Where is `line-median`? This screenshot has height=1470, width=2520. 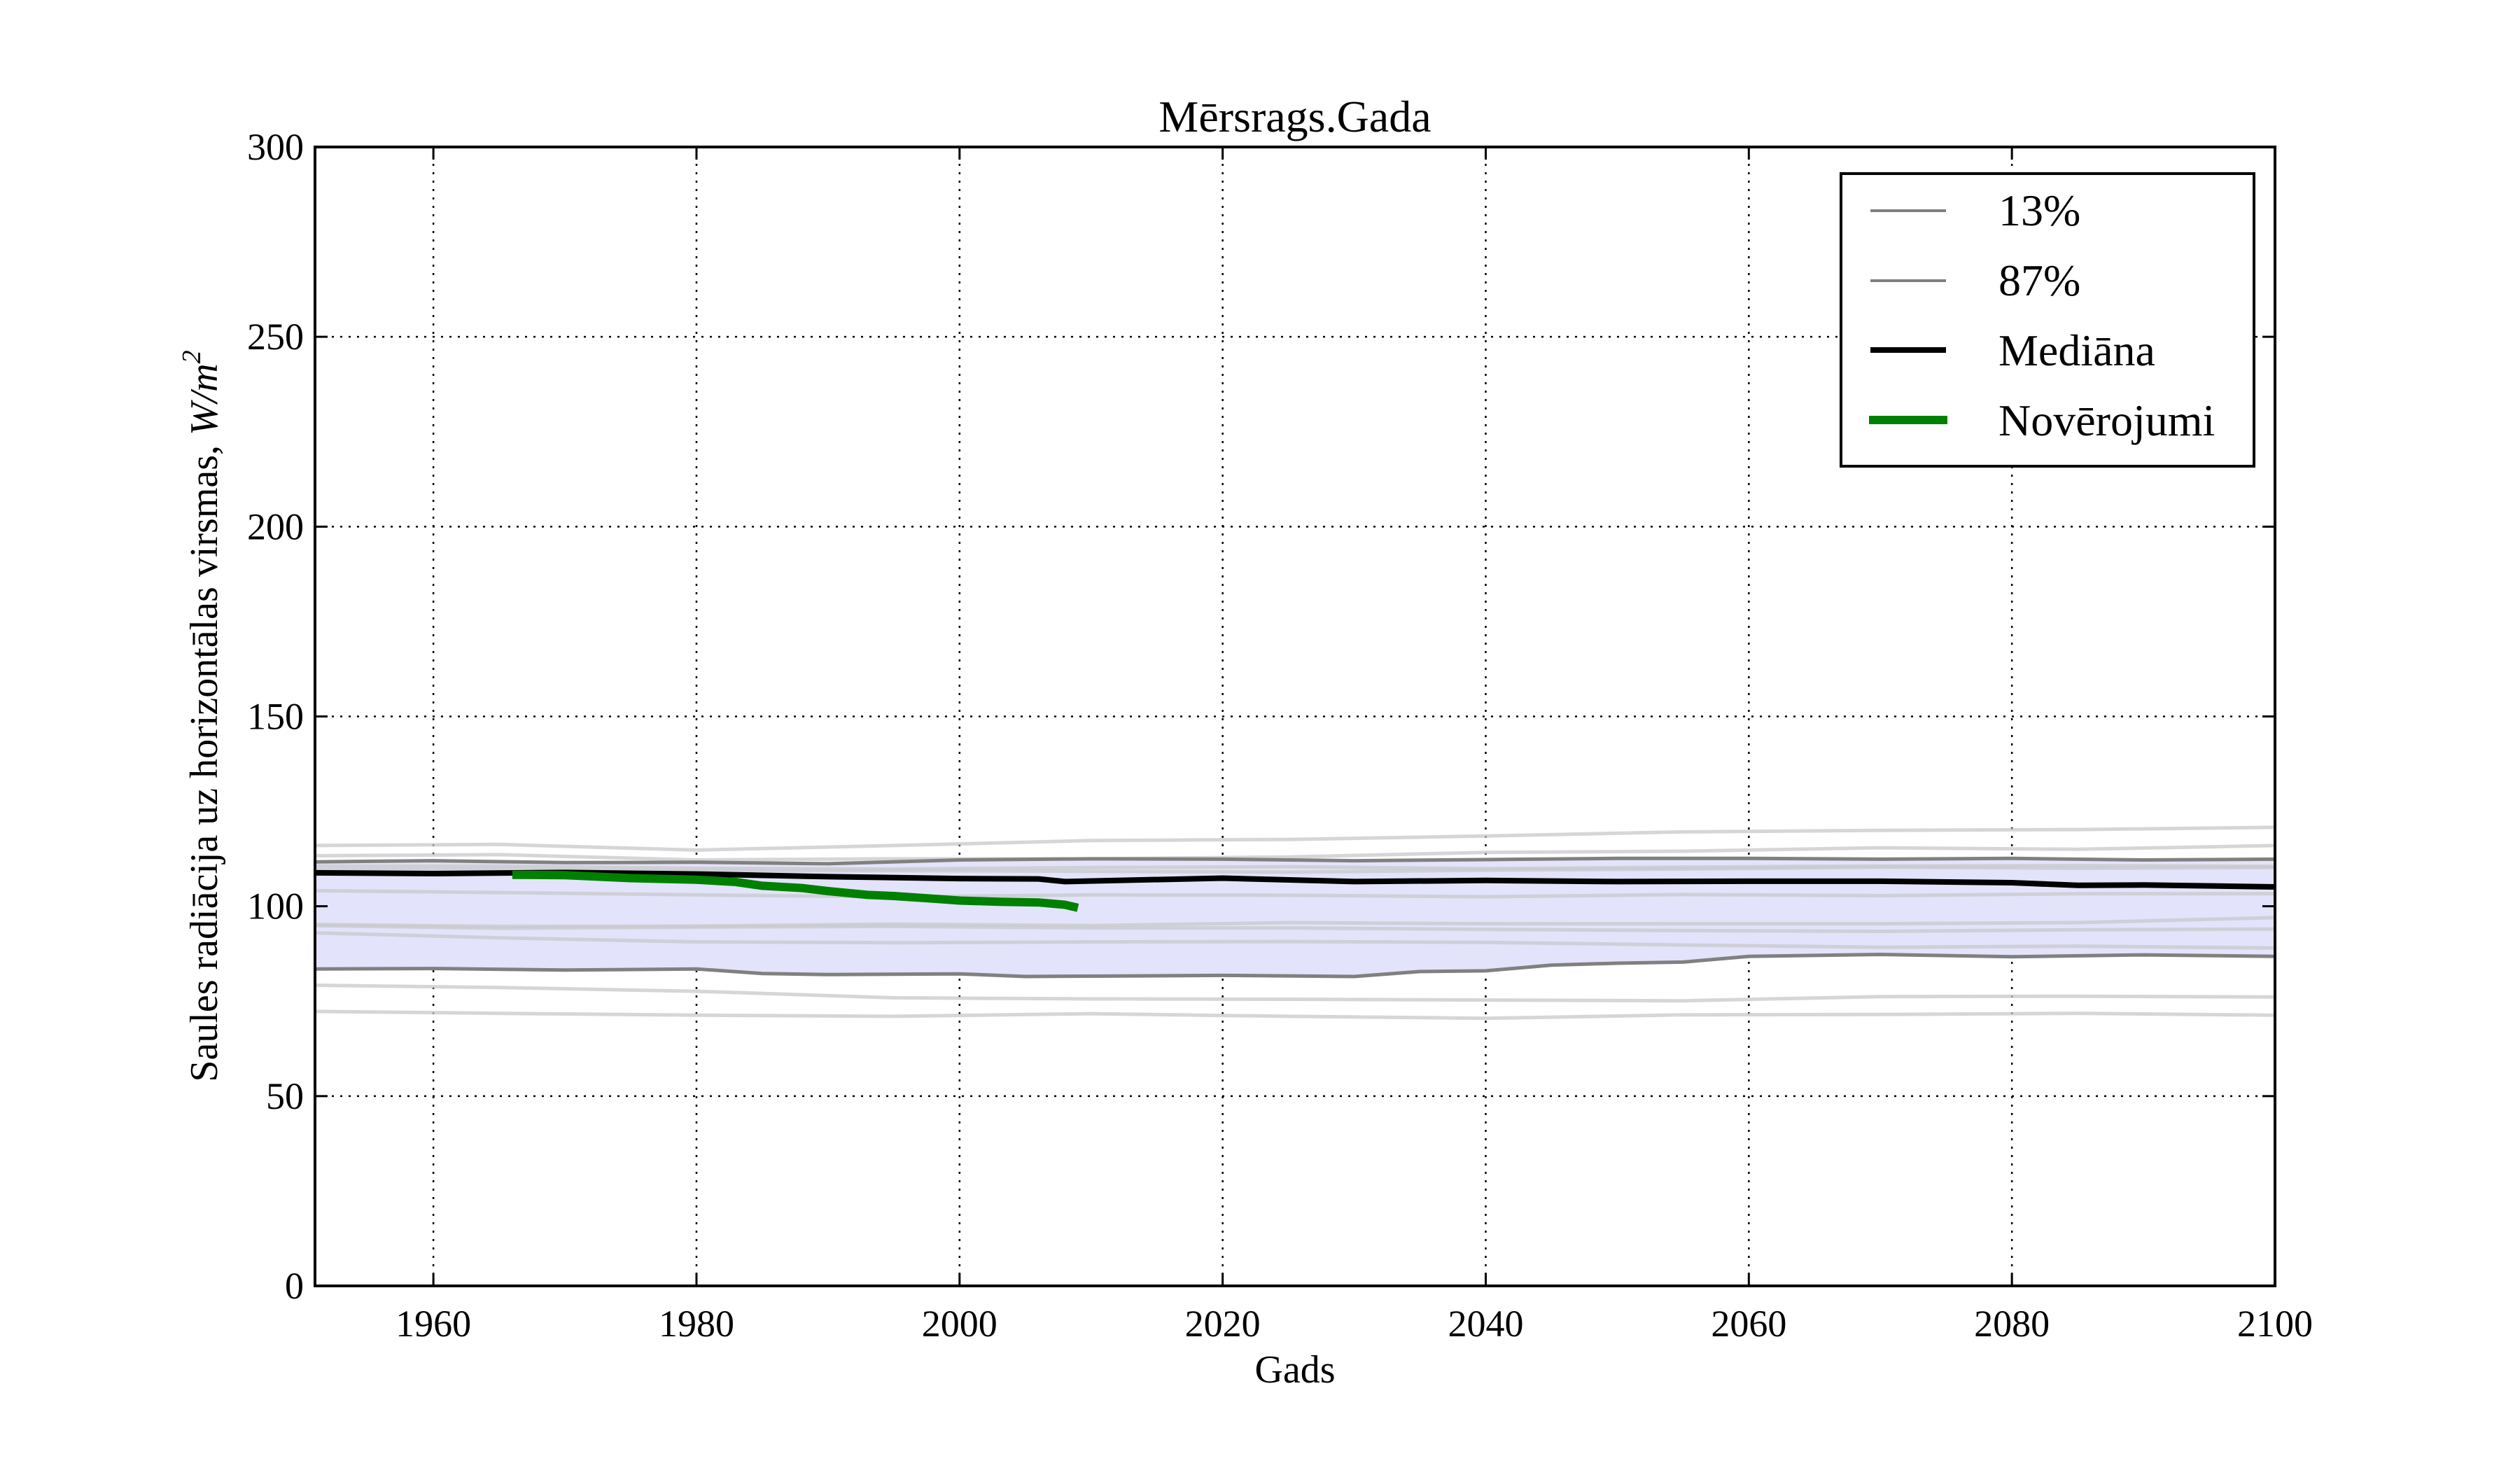 line-median is located at coordinates (1295, 879).